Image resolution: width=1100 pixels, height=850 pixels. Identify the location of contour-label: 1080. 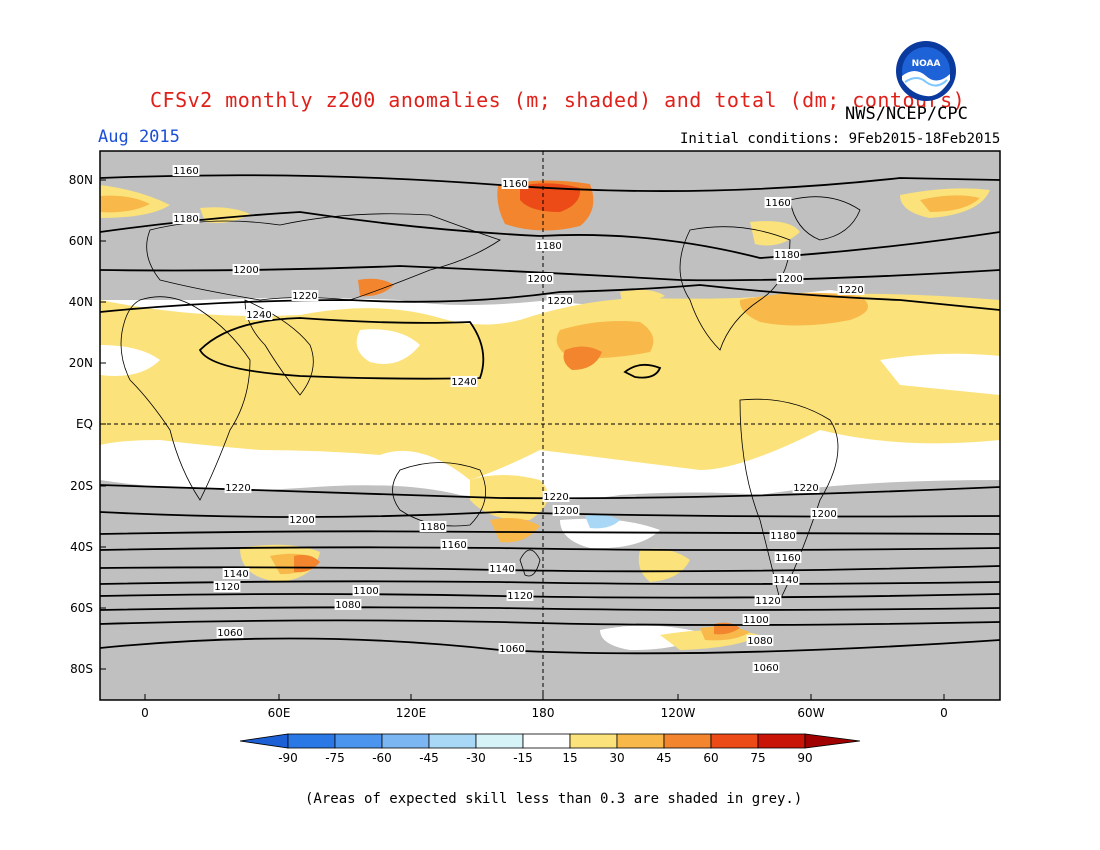
(347, 605).